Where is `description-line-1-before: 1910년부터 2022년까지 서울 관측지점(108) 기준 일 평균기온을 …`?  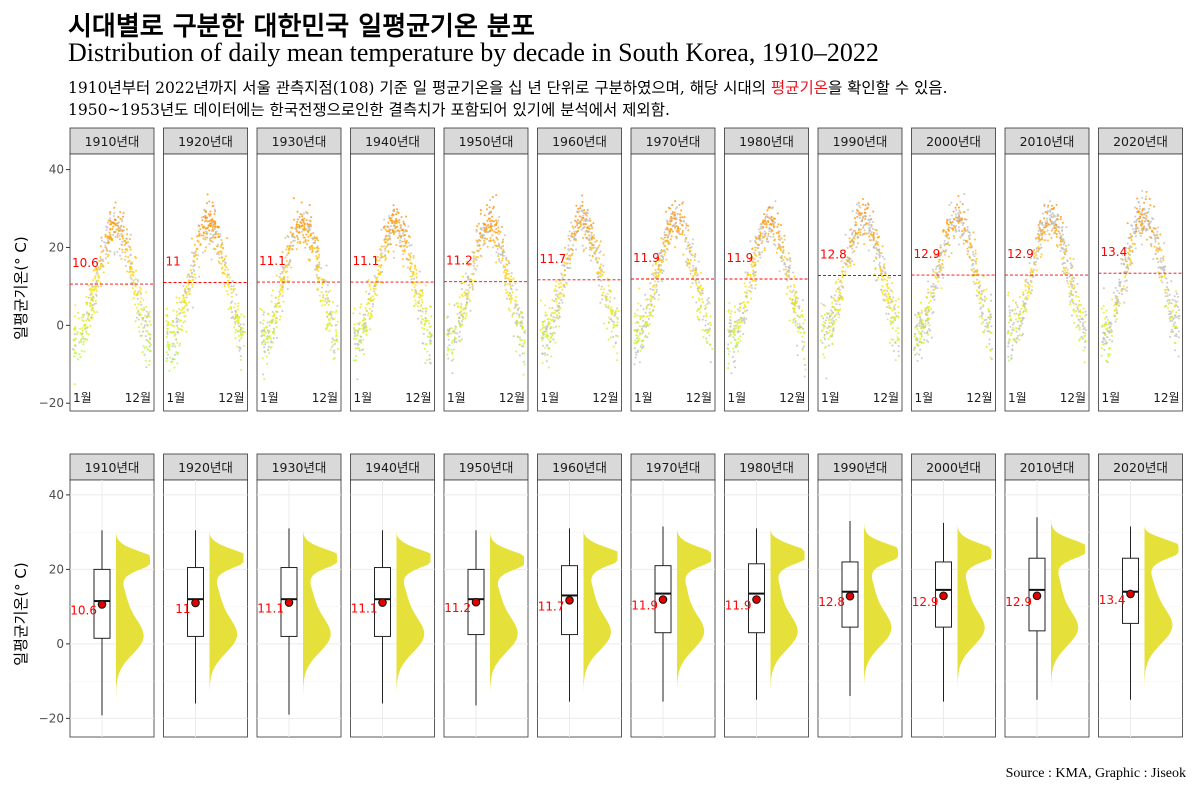
description-line-1-before: 1910년부터 2022년까지 서울 관측지점(108) 기준 일 평균기온을 … is located at coordinates (419, 88).